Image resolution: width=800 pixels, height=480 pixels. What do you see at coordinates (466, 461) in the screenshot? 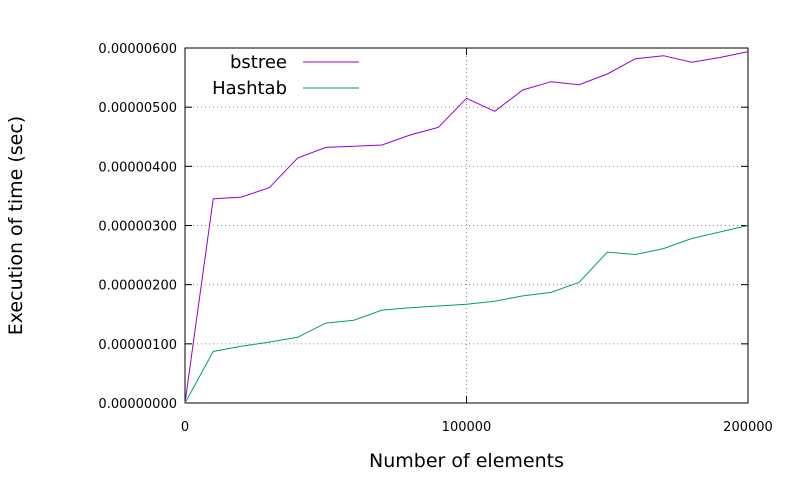
I see `x-axis-title: Number of elements` at bounding box center [466, 461].